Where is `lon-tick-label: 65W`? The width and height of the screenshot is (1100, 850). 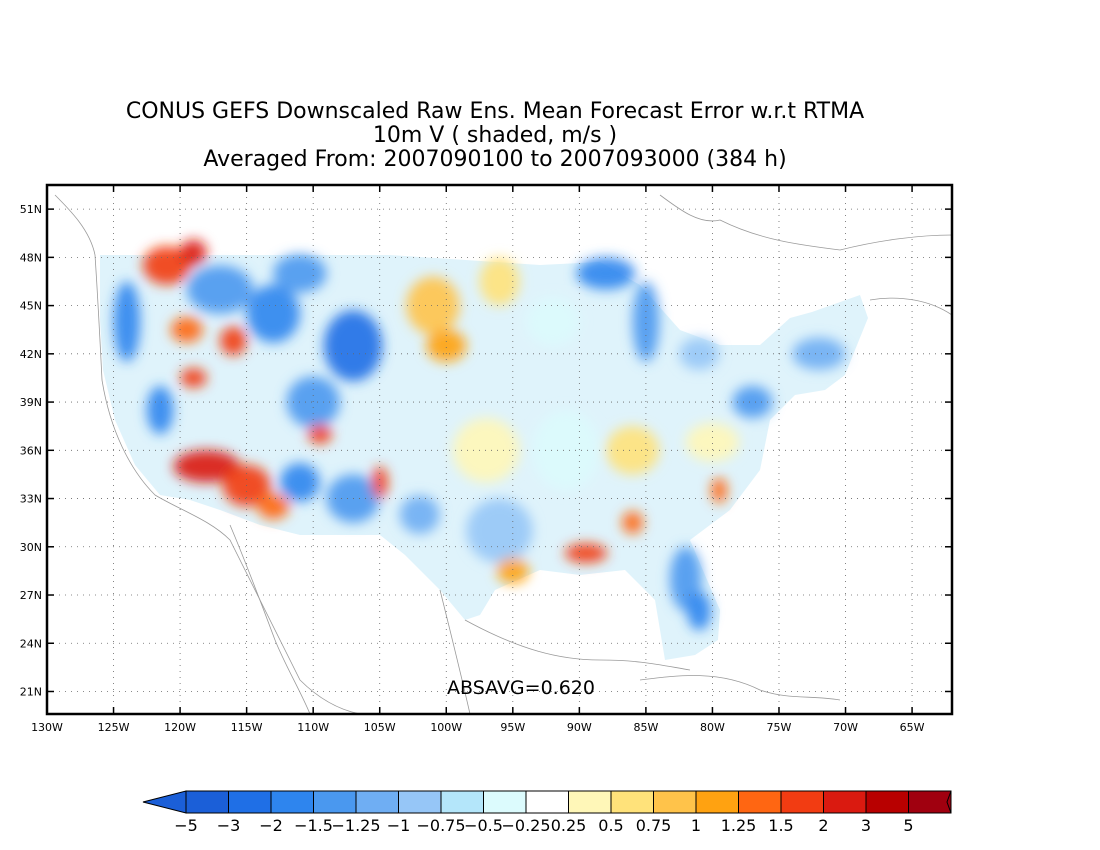
lon-tick-label: 65W is located at coordinates (912, 727).